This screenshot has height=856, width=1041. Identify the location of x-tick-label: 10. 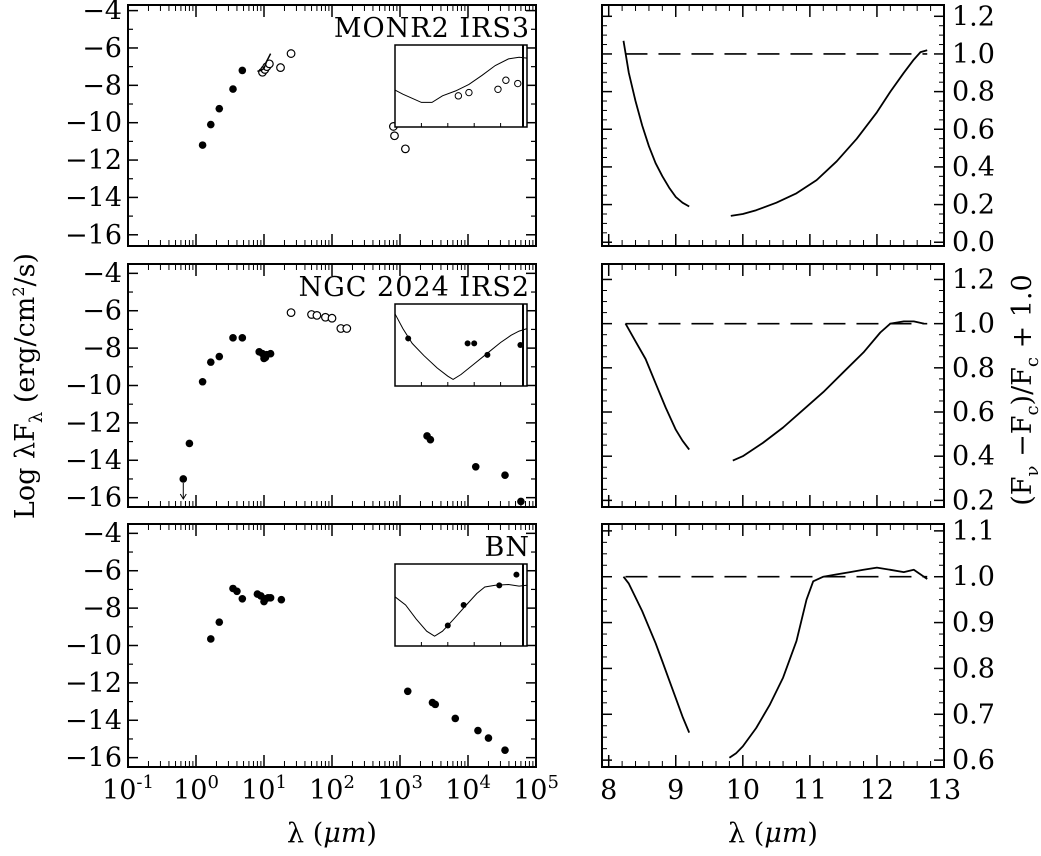
(743, 790).